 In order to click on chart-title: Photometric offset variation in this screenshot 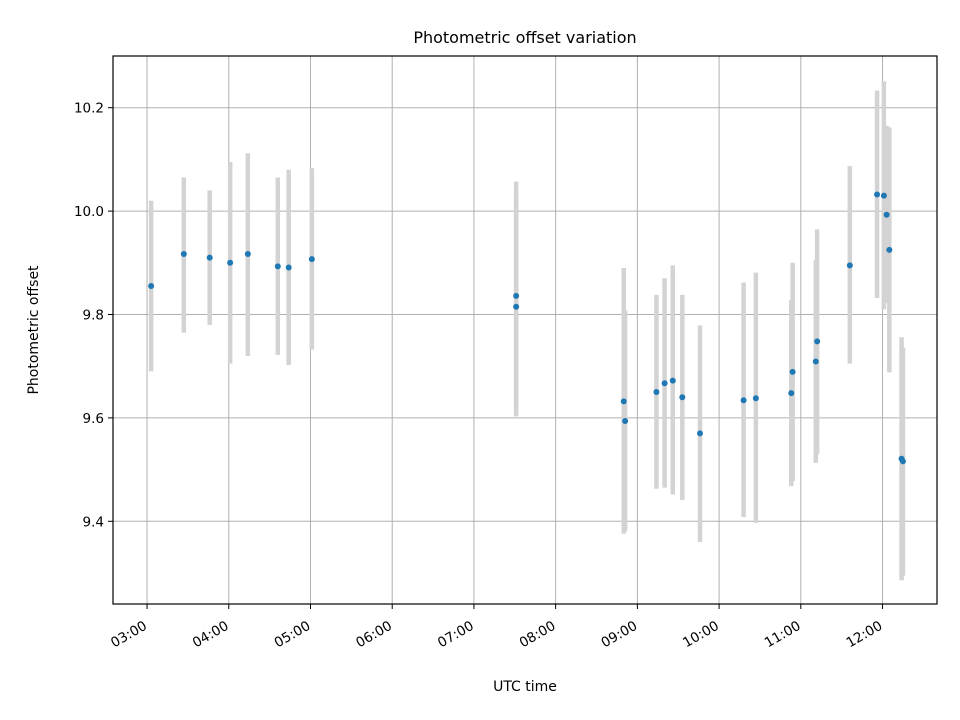, I will do `click(524, 37)`.